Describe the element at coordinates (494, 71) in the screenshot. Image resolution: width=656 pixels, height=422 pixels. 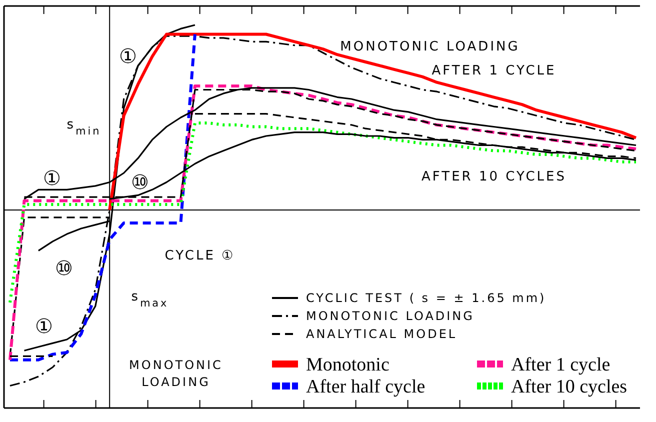
I see `annotation: AFTER 1 CYCLE` at that location.